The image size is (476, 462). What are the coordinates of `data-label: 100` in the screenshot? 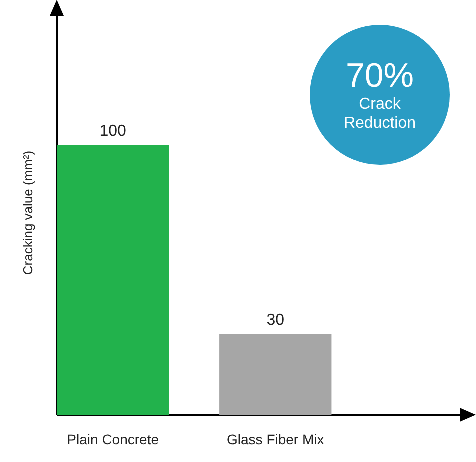 It's located at (113, 131).